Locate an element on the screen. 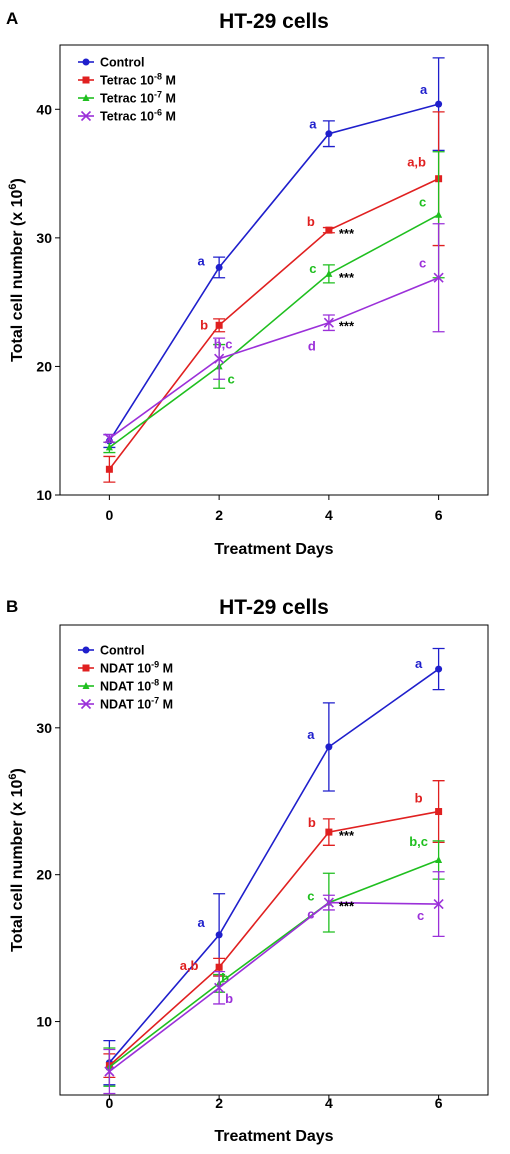  panel-letter: B is located at coordinates (12, 606).